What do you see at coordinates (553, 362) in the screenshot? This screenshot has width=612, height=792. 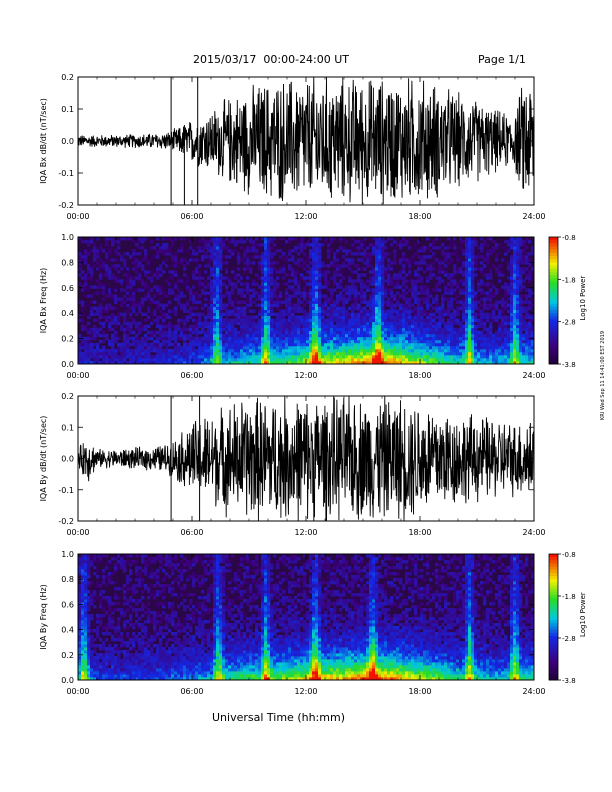 I see `colorbar-swatch` at bounding box center [553, 362].